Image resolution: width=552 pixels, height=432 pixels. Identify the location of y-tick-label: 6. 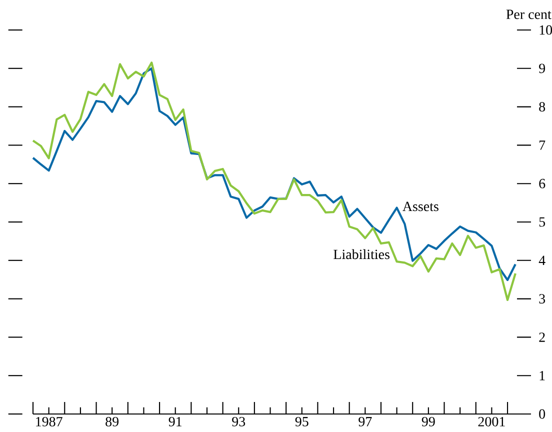
(542, 183).